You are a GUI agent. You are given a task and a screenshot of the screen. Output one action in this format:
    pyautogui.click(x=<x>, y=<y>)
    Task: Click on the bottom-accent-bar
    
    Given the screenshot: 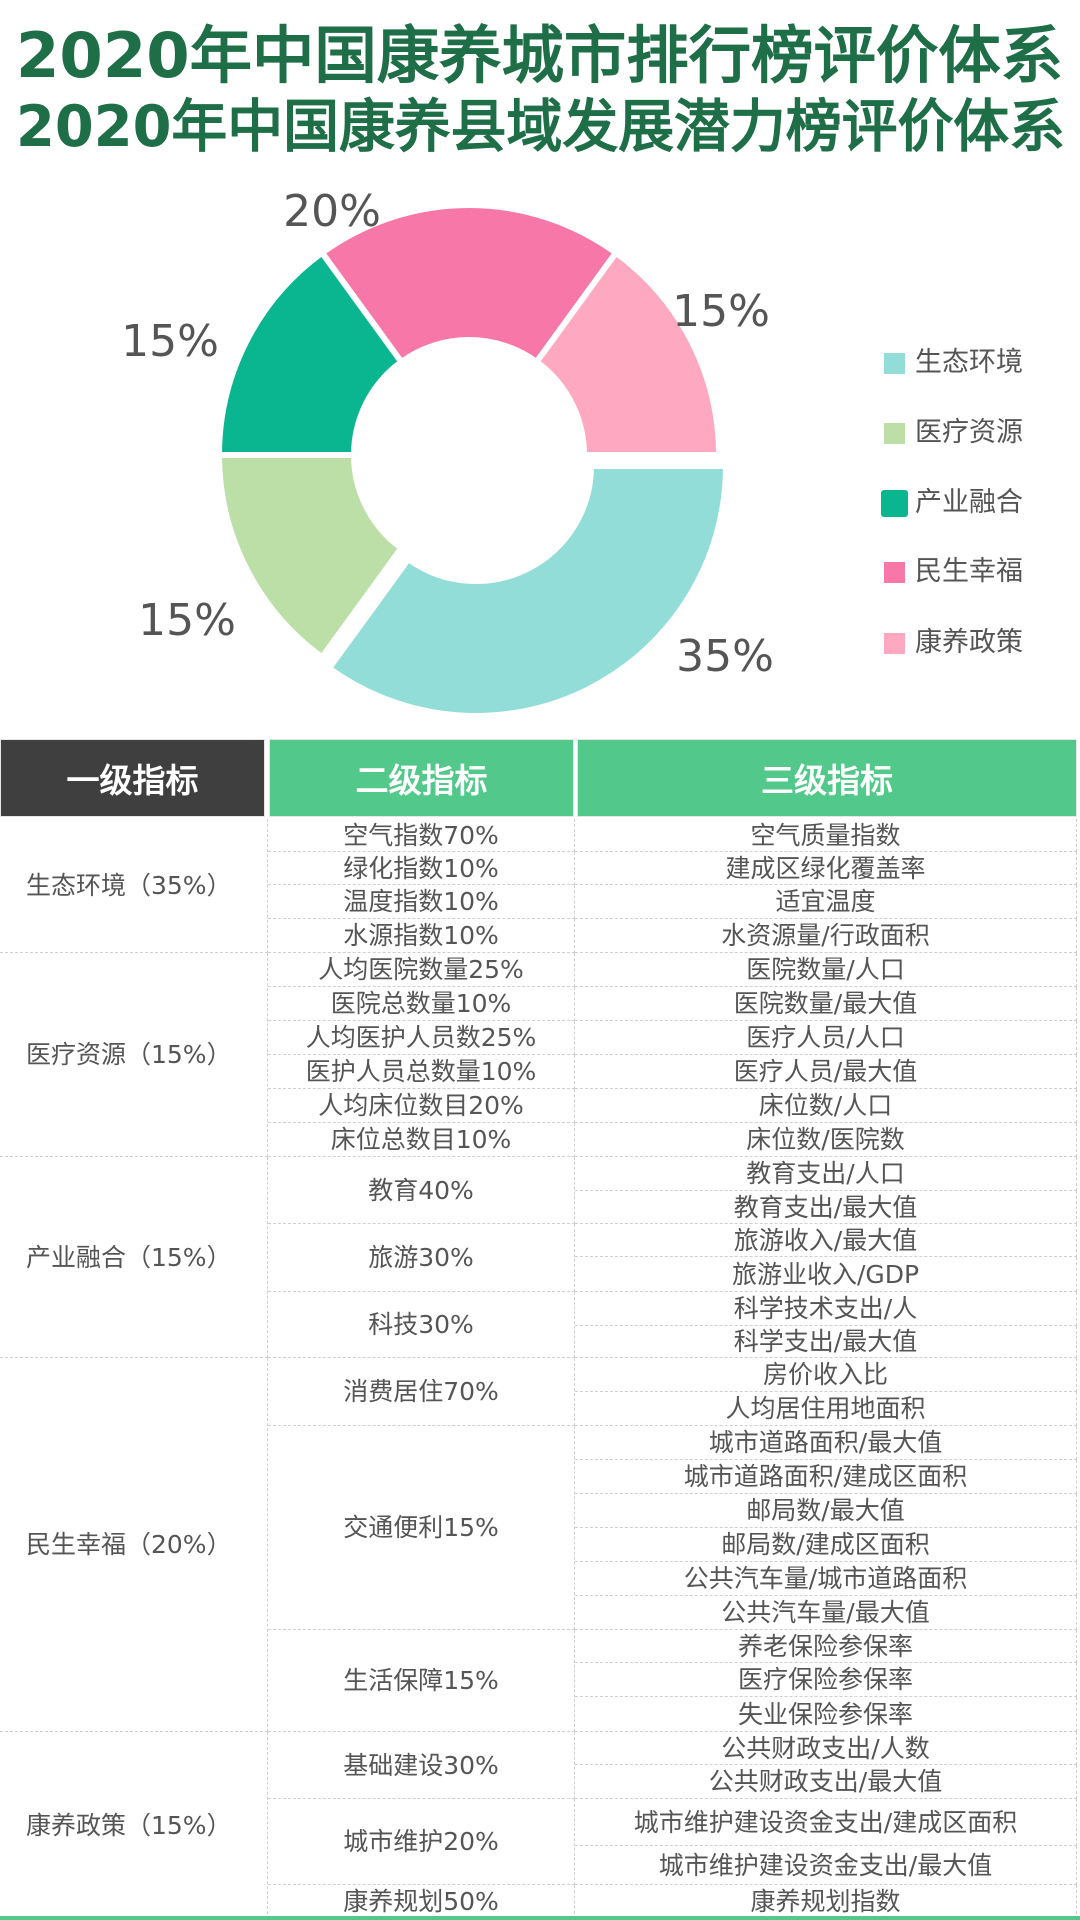 What is the action you would take?
    pyautogui.click(x=540, y=1918)
    